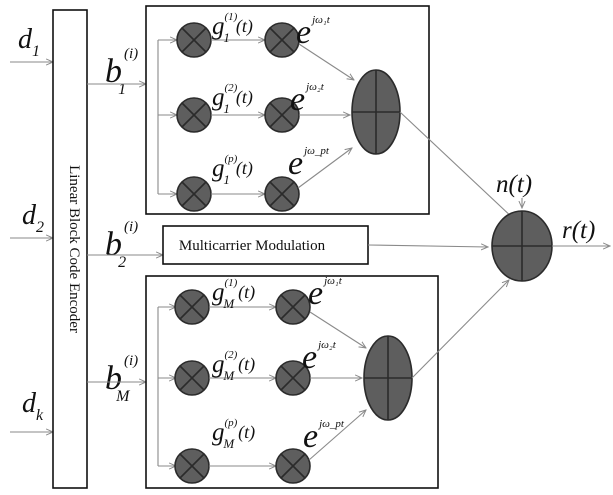  What do you see at coordinates (29, 42) in the screenshot?
I see `input-label-d1: d1` at bounding box center [29, 42].